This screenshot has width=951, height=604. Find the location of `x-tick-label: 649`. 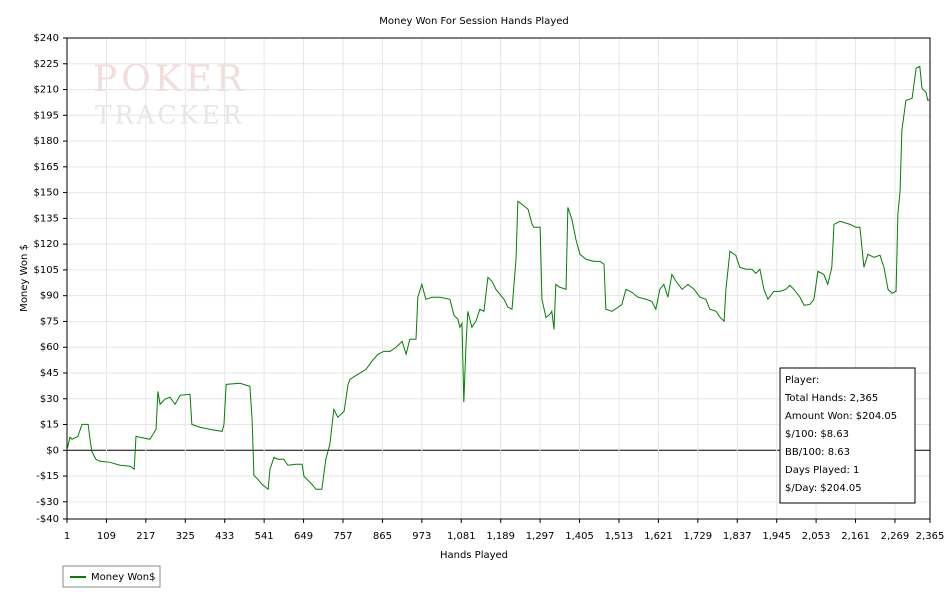

x-tick-label: 649 is located at coordinates (303, 536).